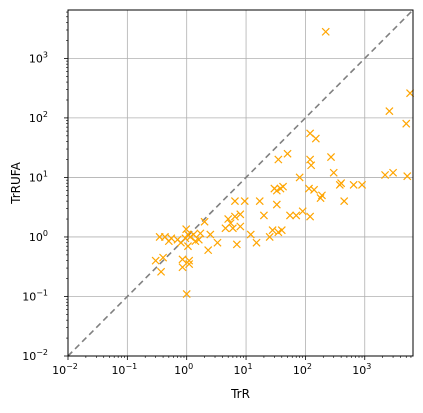 The image size is (423, 413). What do you see at coordinates (45, 187) in the screenshot?
I see `y-axis-ticks: 10⁻² 10⁻¹ 10⁰ 10¹ 10² 10³` at bounding box center [45, 187].